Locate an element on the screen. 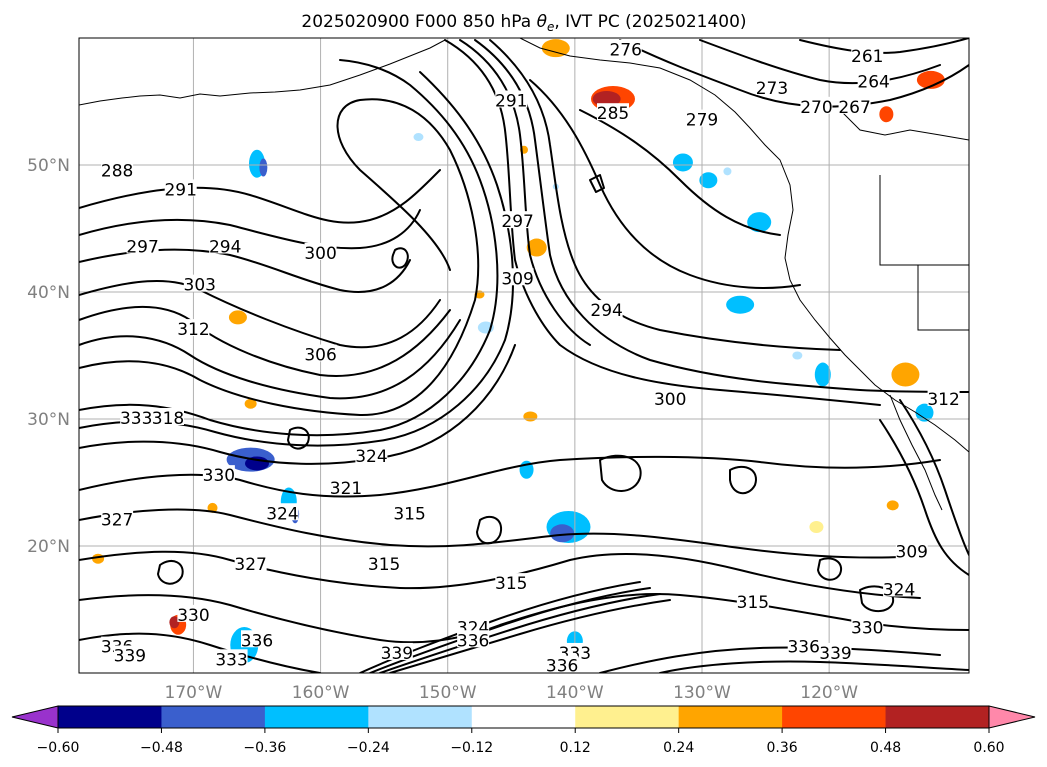  colorbar-frame is located at coordinates (523, 717).